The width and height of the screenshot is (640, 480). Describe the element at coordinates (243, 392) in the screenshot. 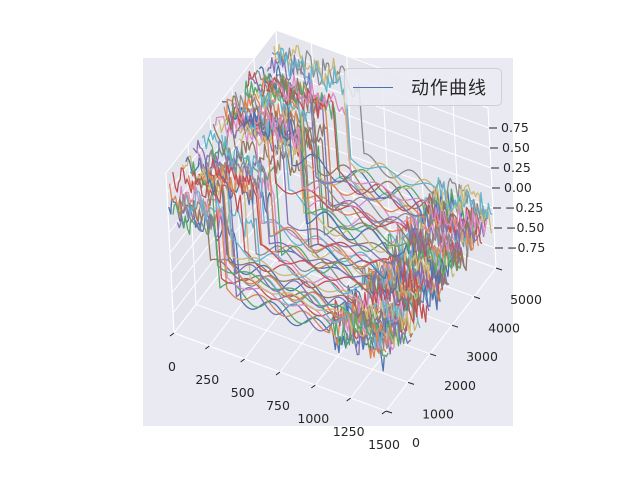

I see `x-tick-label: 500` at that location.